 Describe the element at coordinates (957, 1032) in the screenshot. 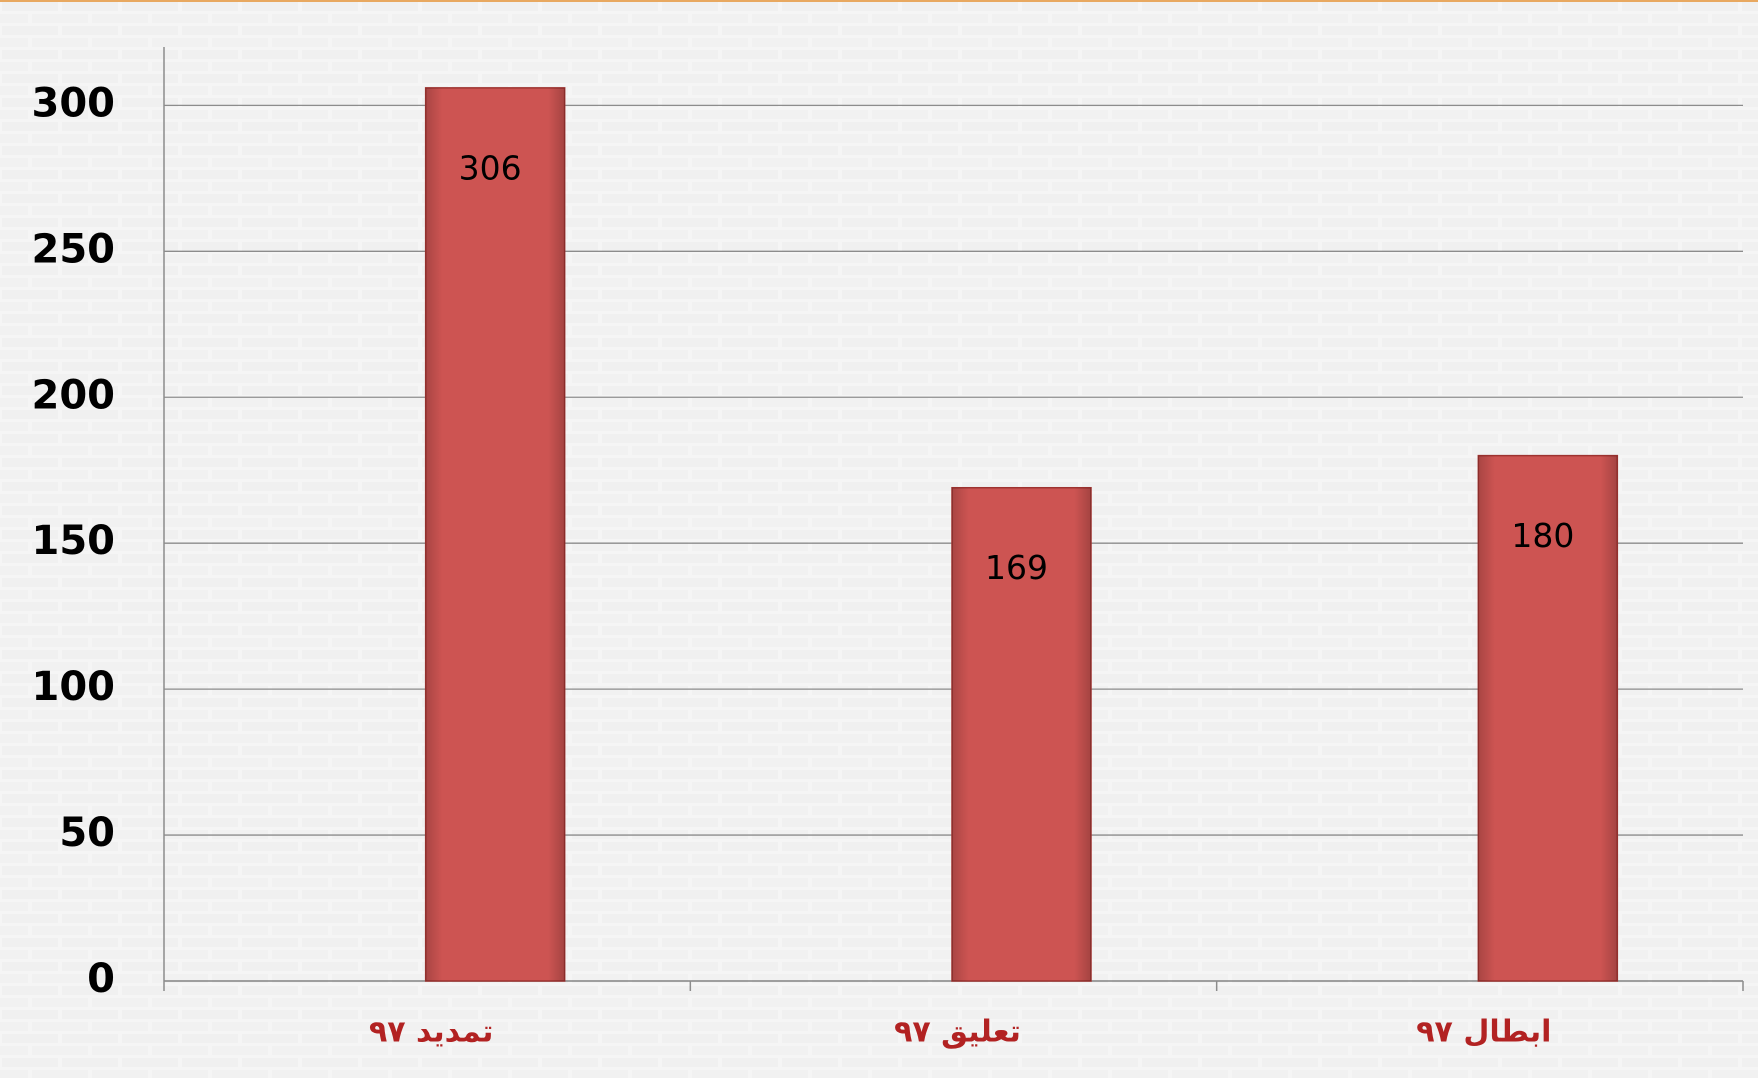

I see `x-tick-label: تعلیق ۹۷` at that location.